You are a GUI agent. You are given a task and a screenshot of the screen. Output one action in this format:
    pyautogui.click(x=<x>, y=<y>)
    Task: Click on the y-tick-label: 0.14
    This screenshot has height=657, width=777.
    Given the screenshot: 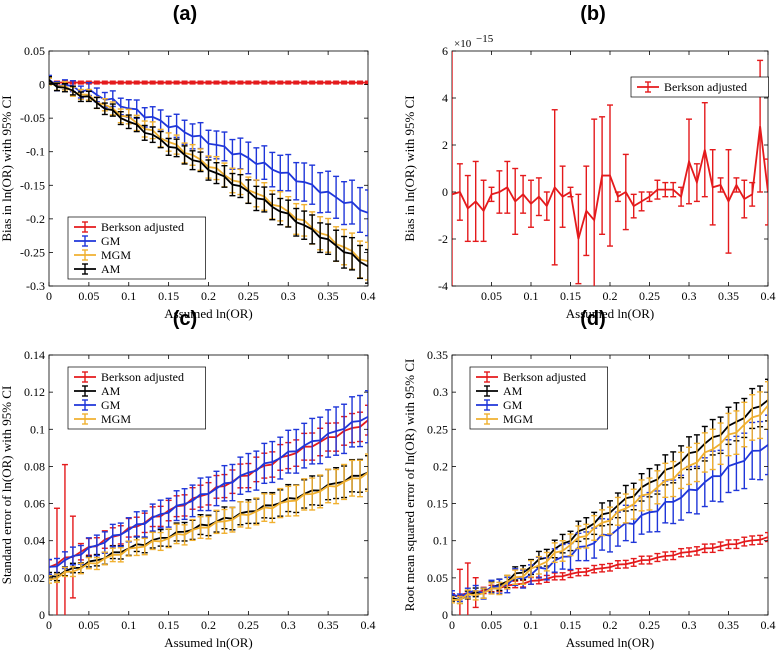 What is the action you would take?
    pyautogui.click(x=34, y=355)
    